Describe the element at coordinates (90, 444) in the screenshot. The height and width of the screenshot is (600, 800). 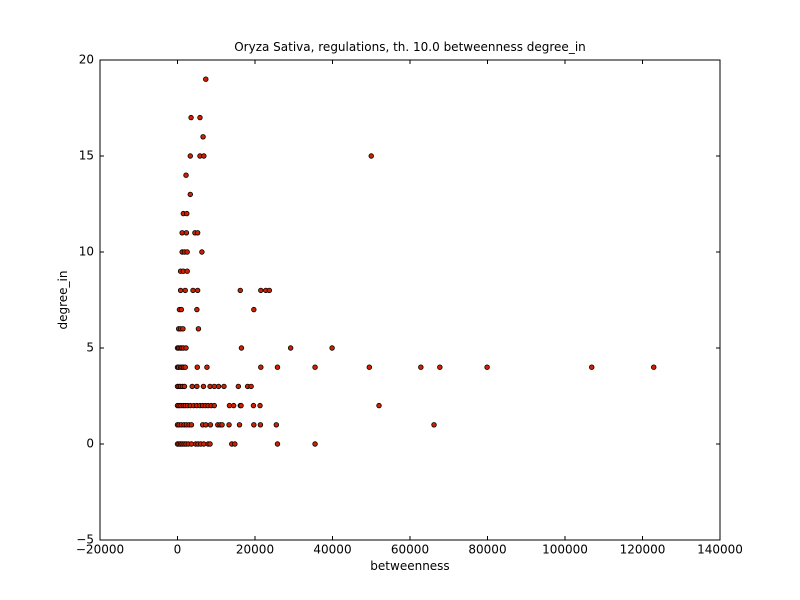
I see `y-tick-label: 0` at that location.